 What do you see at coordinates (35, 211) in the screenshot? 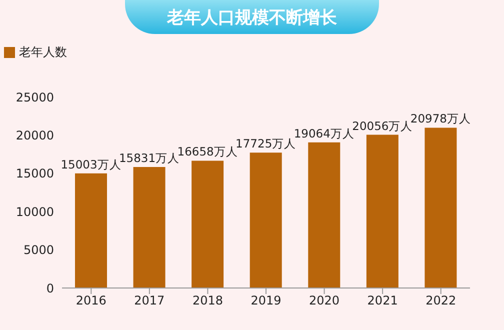
I see `y-tick-label: 10000` at bounding box center [35, 211].